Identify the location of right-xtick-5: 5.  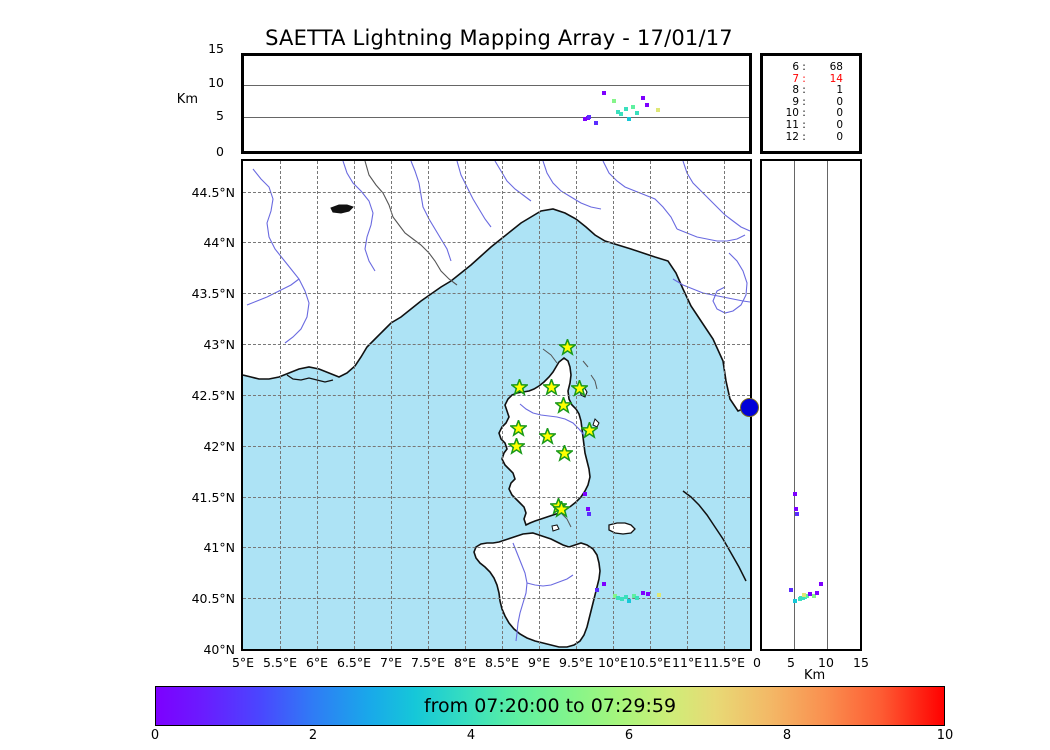
(791, 662).